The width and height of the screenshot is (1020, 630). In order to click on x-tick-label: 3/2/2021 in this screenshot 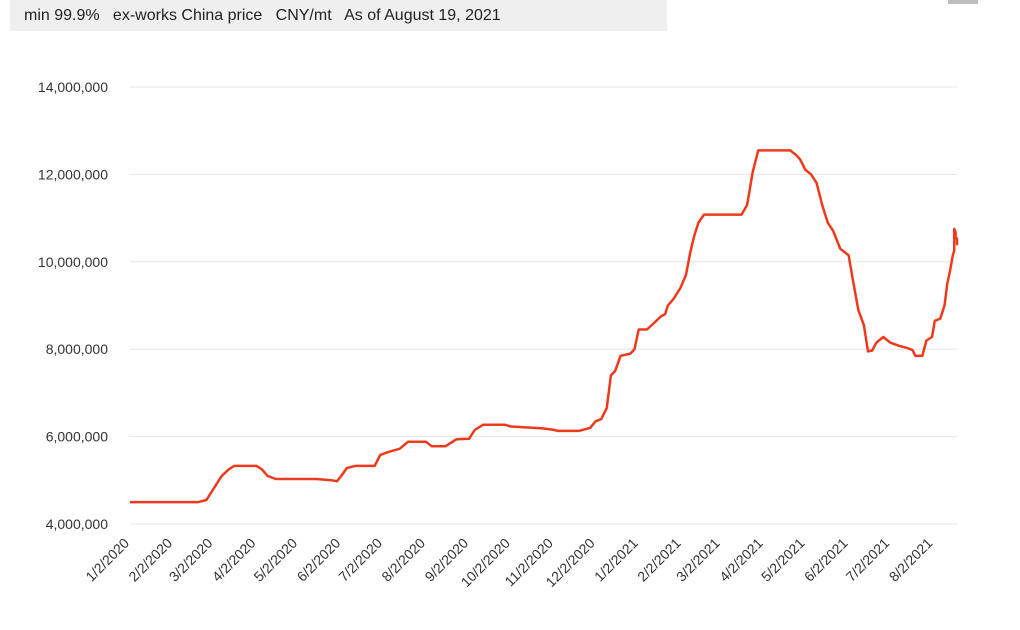, I will do `click(698, 560)`.